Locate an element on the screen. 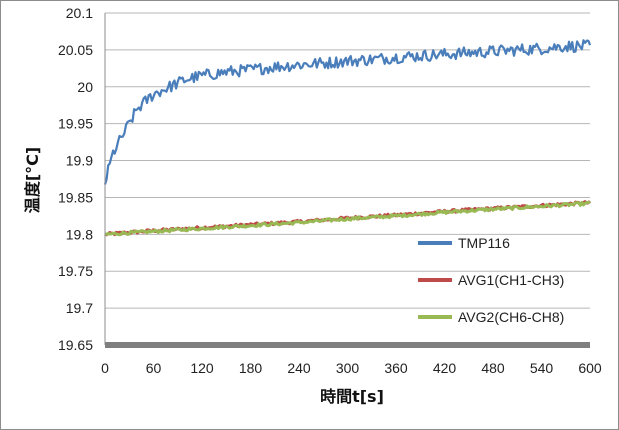  legend-item-avg2: AVG2(CH6-CH8) is located at coordinates (491, 317).